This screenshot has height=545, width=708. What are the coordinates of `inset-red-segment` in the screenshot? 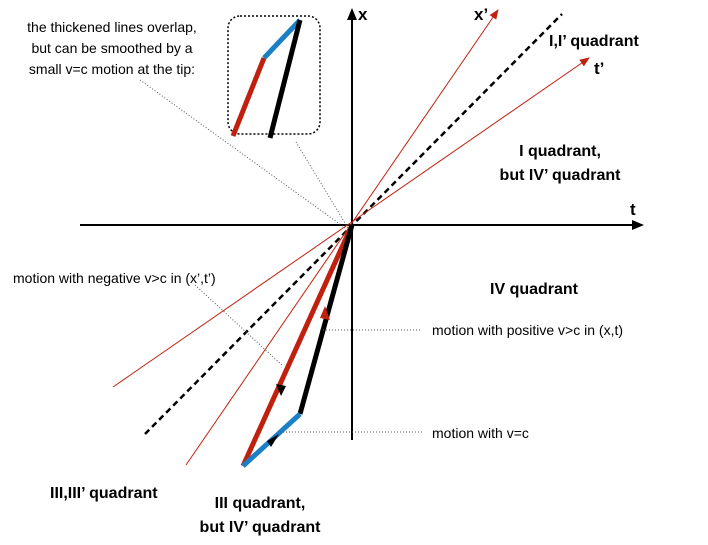 It's located at (248, 97).